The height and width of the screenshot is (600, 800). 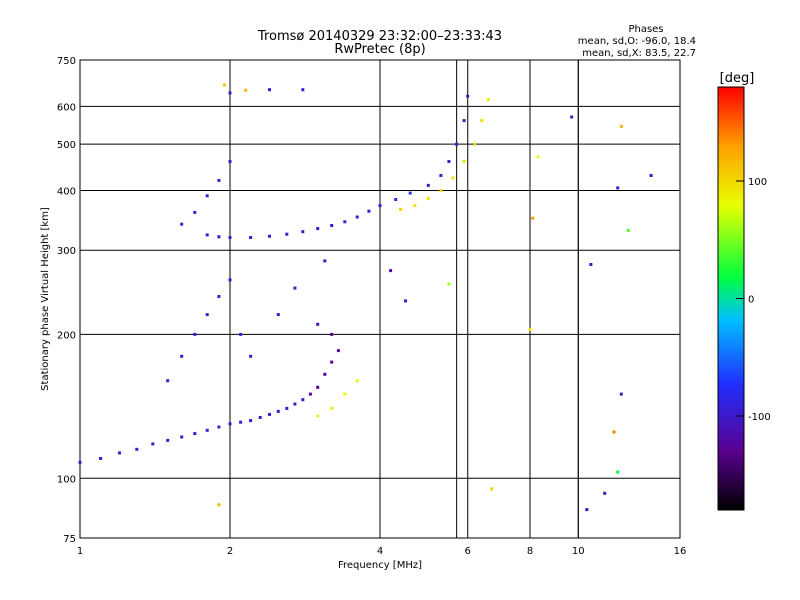 What do you see at coordinates (66, 479) in the screenshot?
I see `y-tick-label: 100` at bounding box center [66, 479].